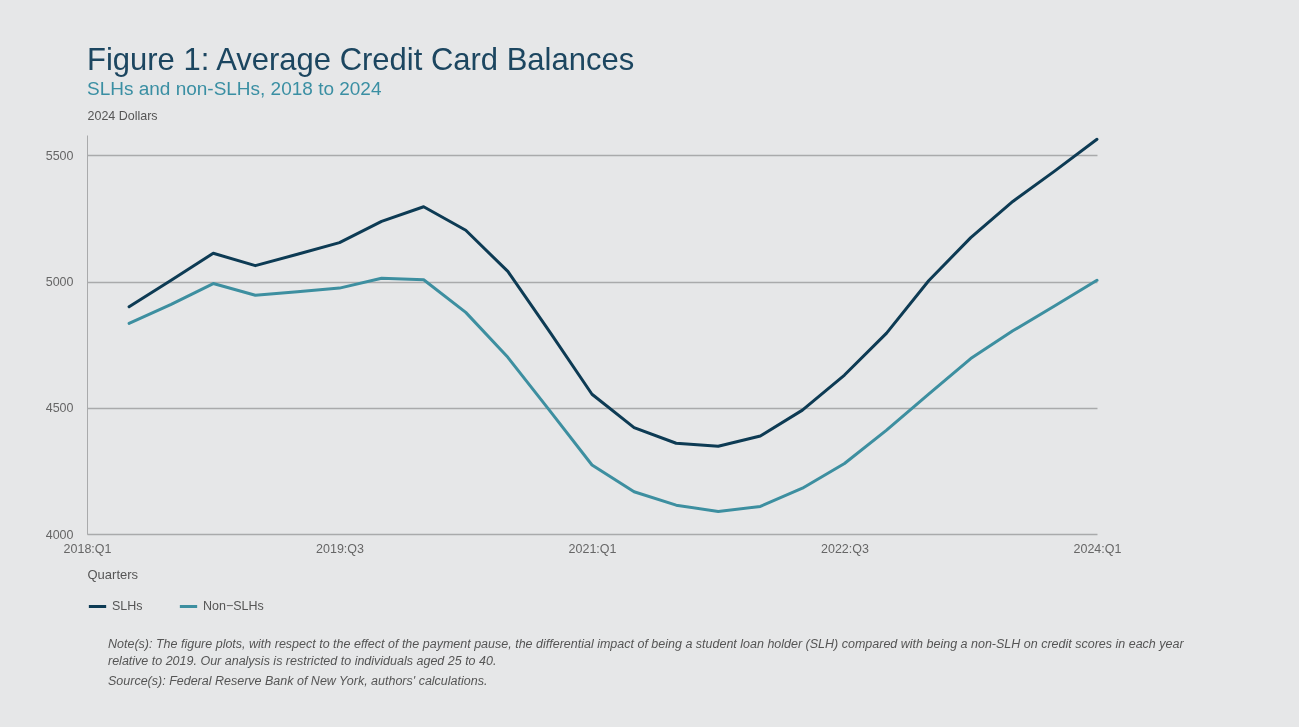 Image resolution: width=1299 pixels, height=727 pixels. What do you see at coordinates (340, 548) in the screenshot?
I see `x-tick-label: 2019:Q3` at bounding box center [340, 548].